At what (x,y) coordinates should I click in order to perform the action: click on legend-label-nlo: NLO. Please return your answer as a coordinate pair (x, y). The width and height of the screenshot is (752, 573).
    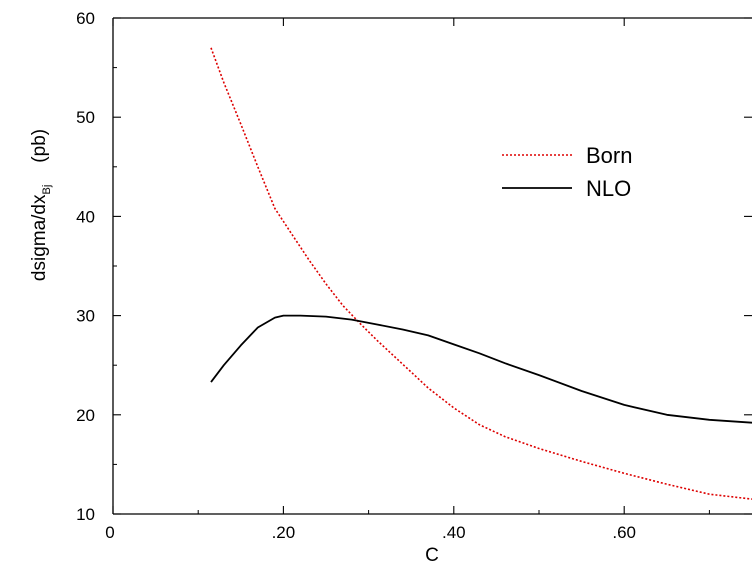
    Looking at the image, I should click on (608, 188).